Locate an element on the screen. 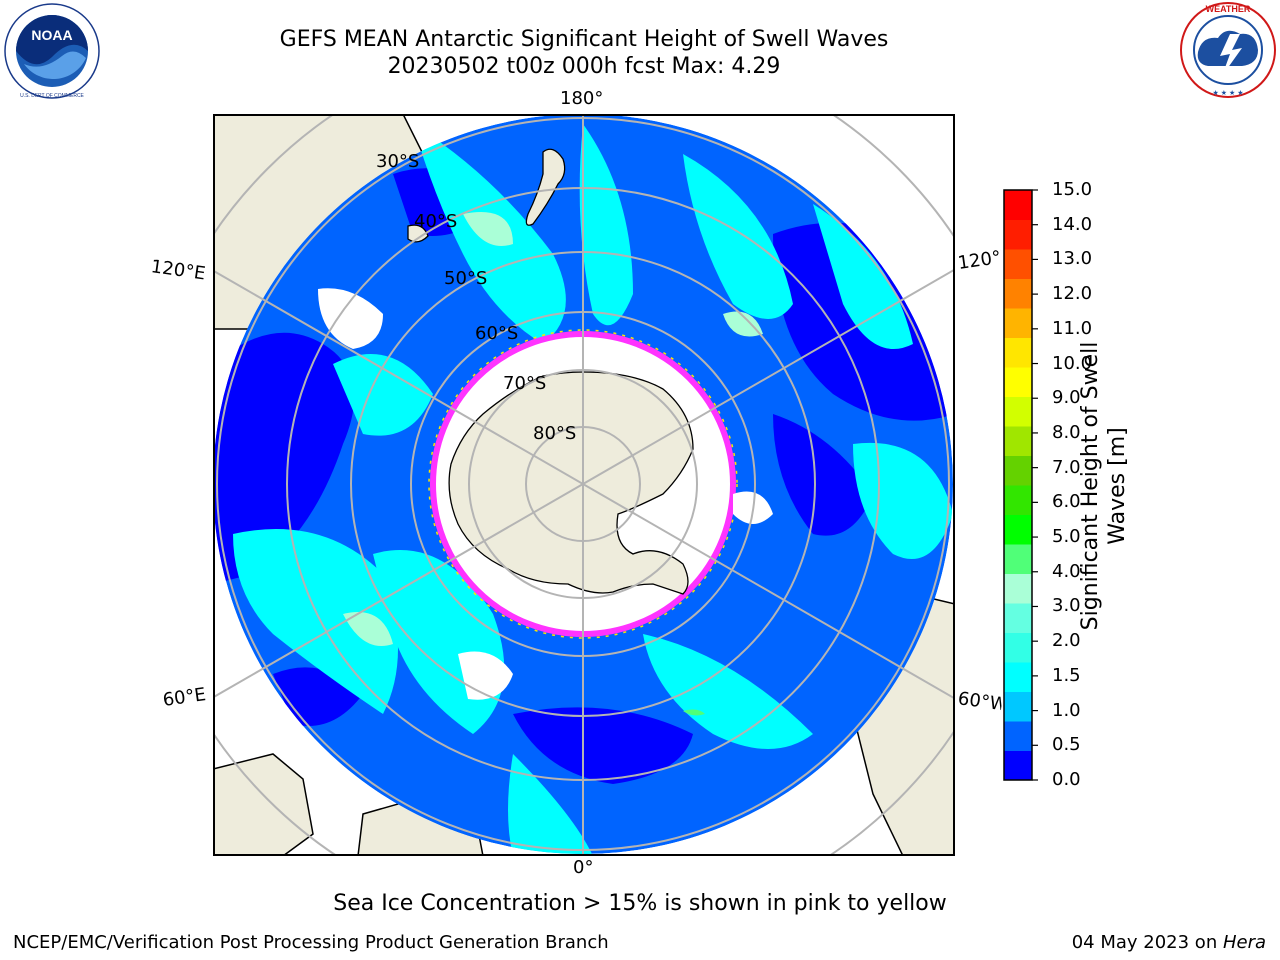 The width and height of the screenshot is (1280, 960). lon-label-120w: 120°W is located at coordinates (980, 261).